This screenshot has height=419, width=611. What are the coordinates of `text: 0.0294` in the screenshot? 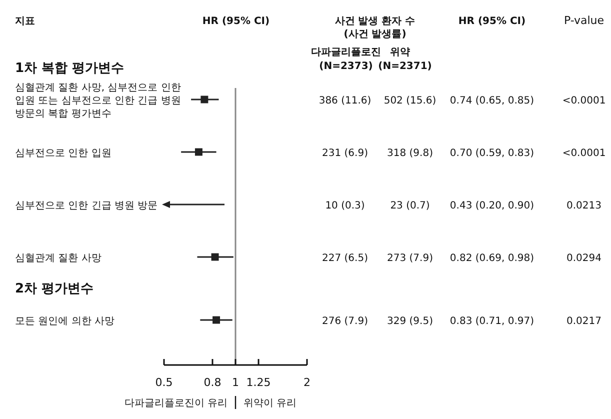 It's located at (584, 258).